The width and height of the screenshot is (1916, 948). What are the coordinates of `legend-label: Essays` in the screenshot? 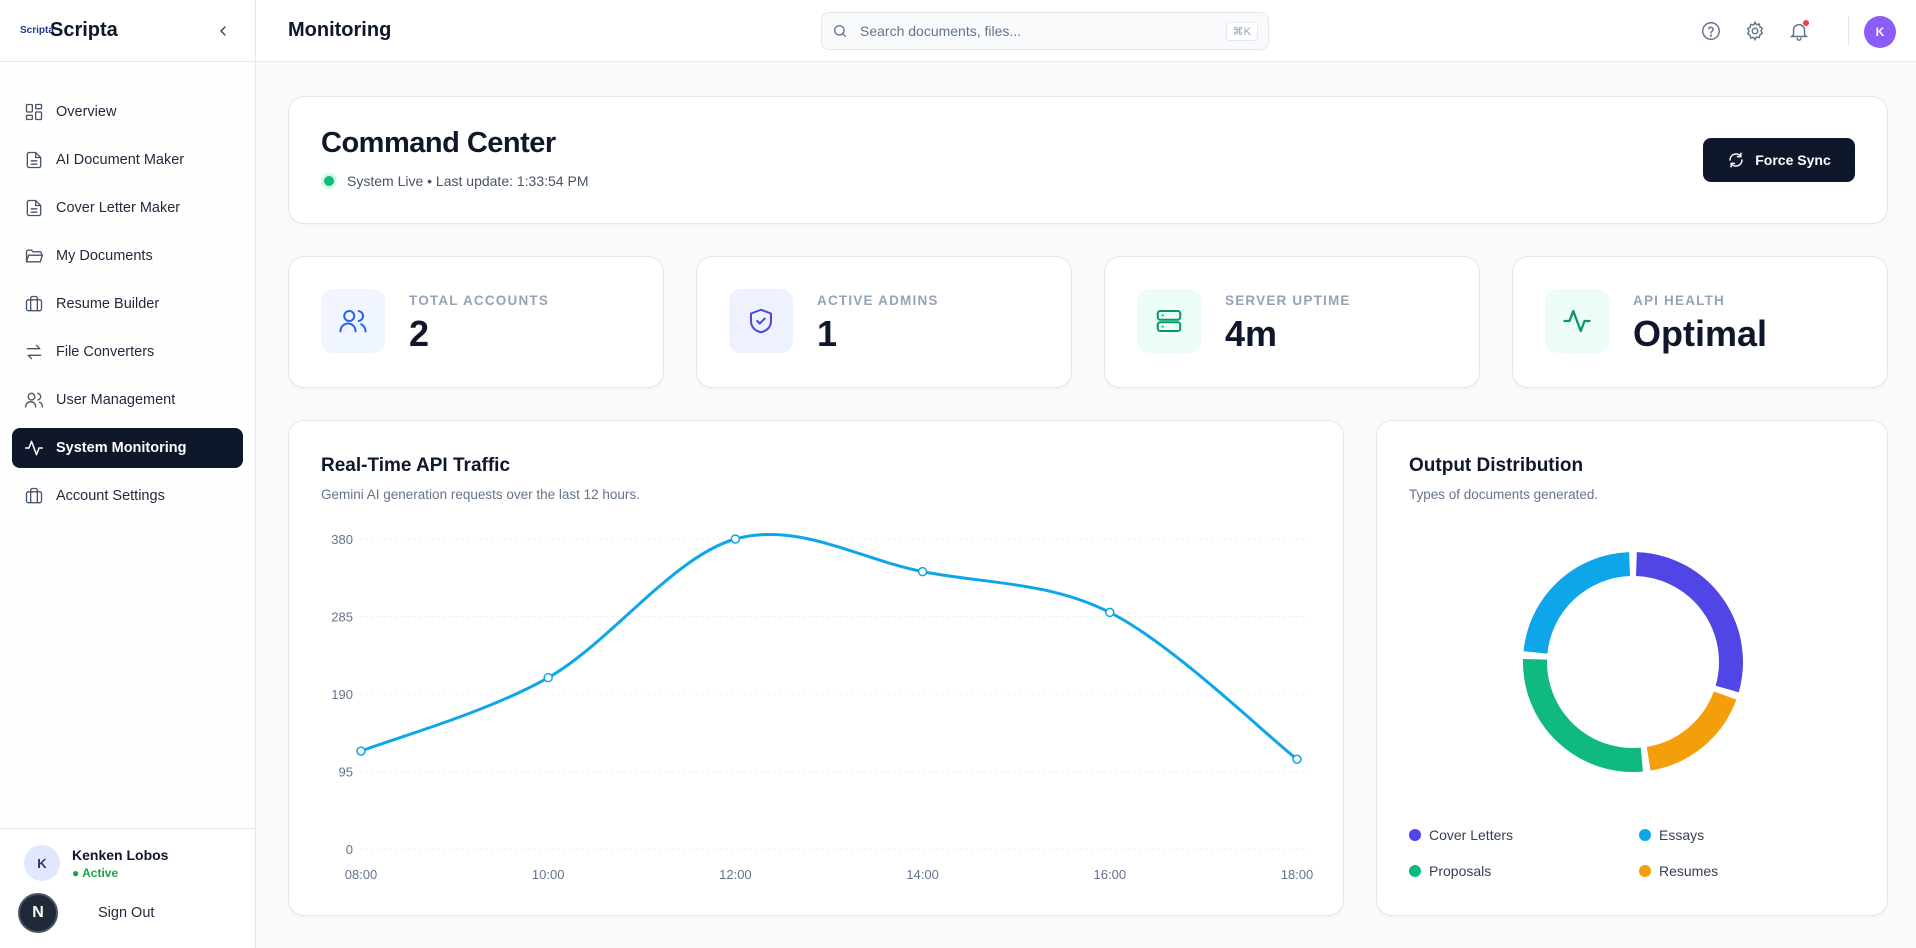 It's located at (1682, 835).